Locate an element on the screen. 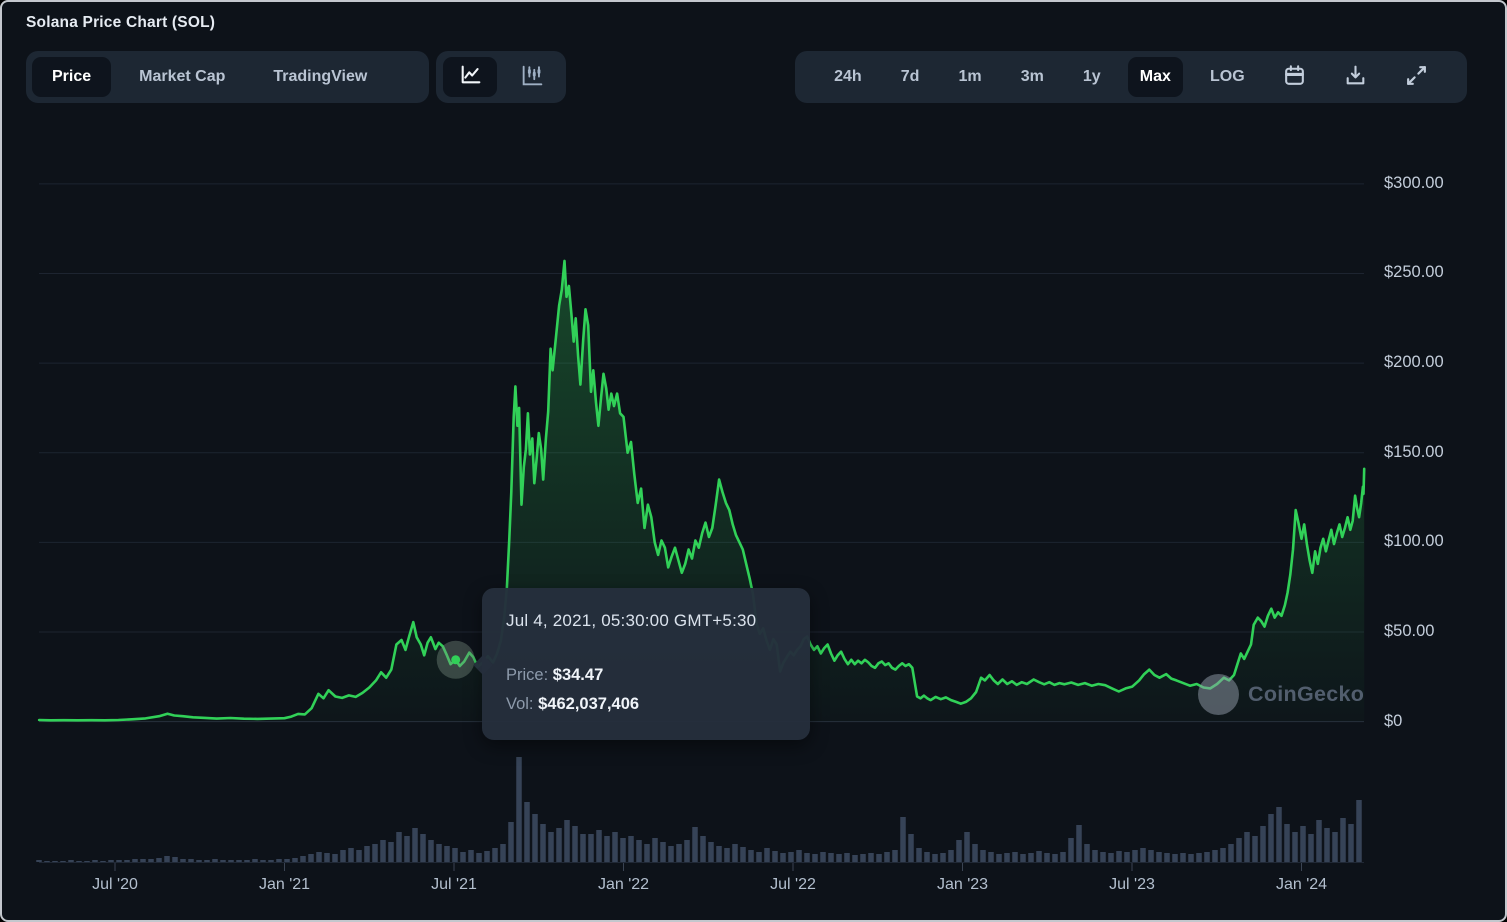 The width and height of the screenshot is (1507, 922). x-axis-label: Jan '23 is located at coordinates (962, 884).